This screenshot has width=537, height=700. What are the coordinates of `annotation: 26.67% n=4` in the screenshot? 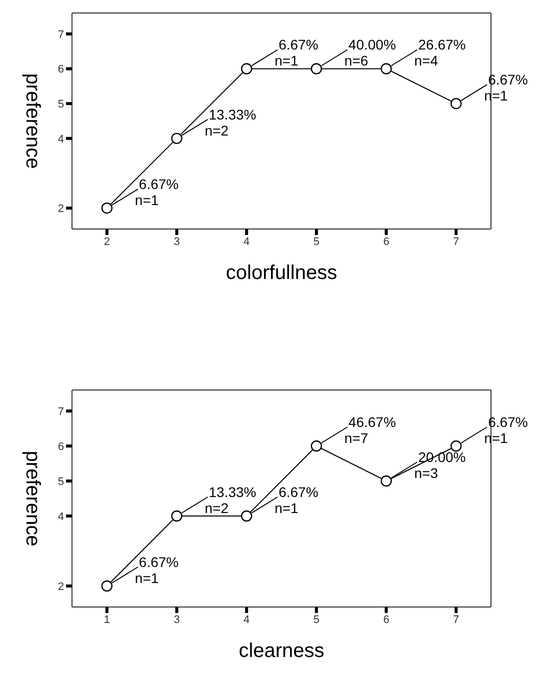 It's located at (440, 52).